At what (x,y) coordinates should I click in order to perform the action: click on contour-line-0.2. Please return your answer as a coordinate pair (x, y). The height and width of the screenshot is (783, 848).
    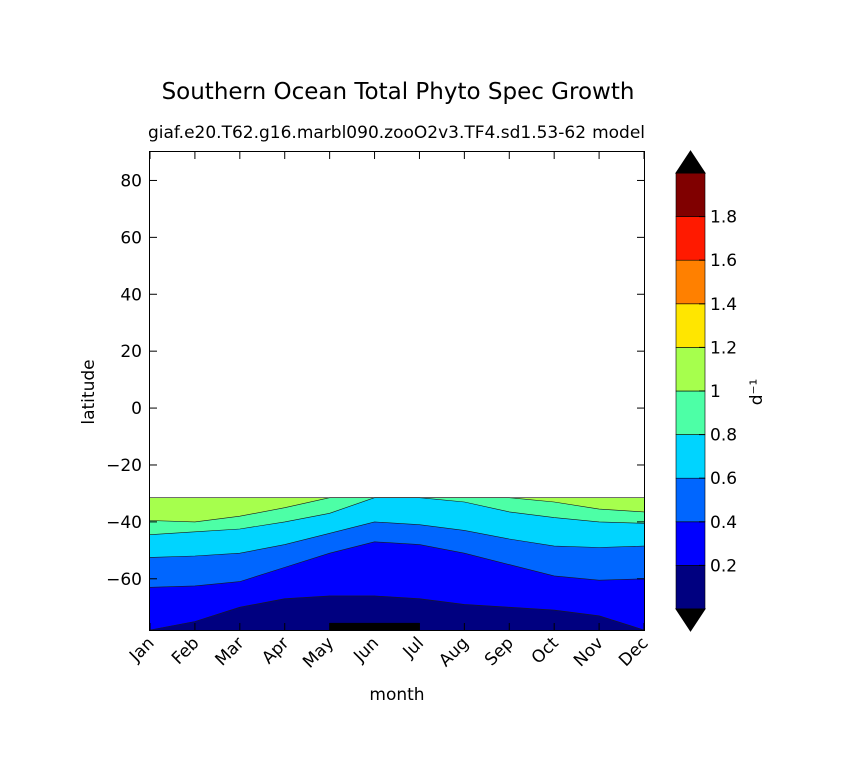
    Looking at the image, I should click on (397, 564).